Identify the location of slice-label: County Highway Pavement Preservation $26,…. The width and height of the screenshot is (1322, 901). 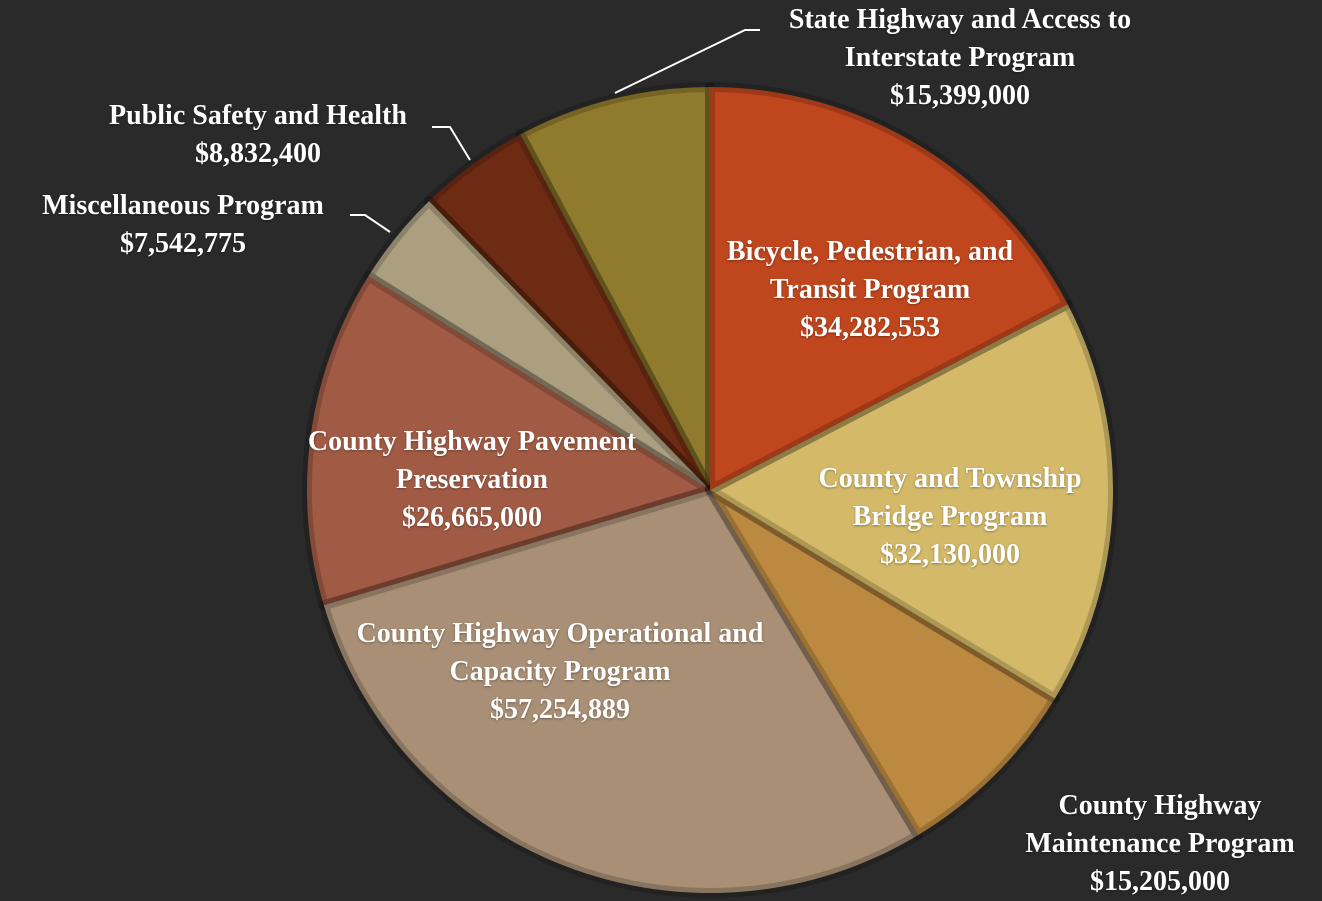
(472, 480).